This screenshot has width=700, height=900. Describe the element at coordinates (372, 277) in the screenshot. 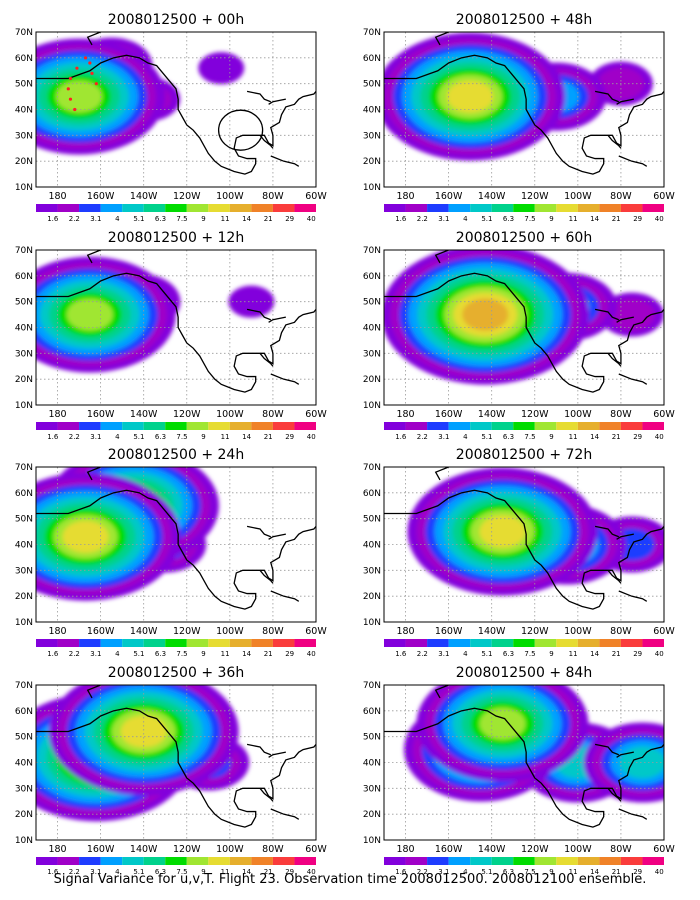

I see `y-tick-label: 60N` at that location.